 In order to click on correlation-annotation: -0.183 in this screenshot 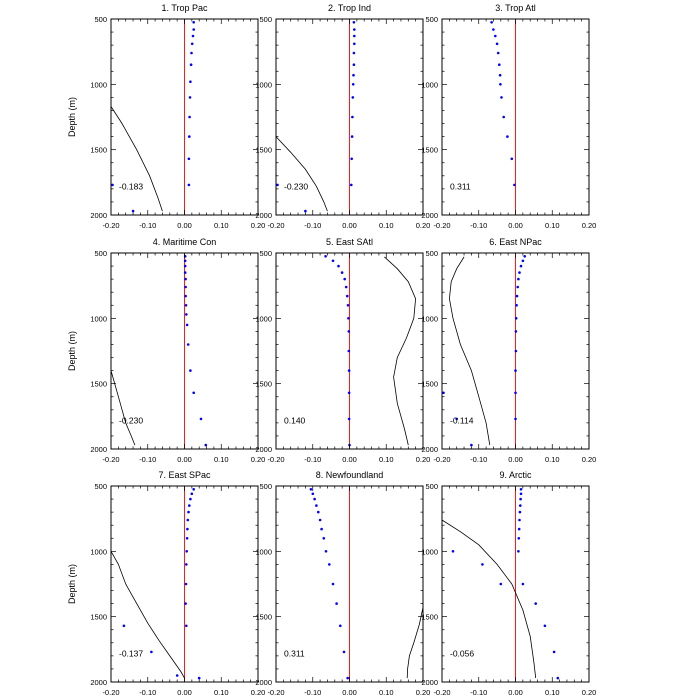, I will do `click(131, 186)`.